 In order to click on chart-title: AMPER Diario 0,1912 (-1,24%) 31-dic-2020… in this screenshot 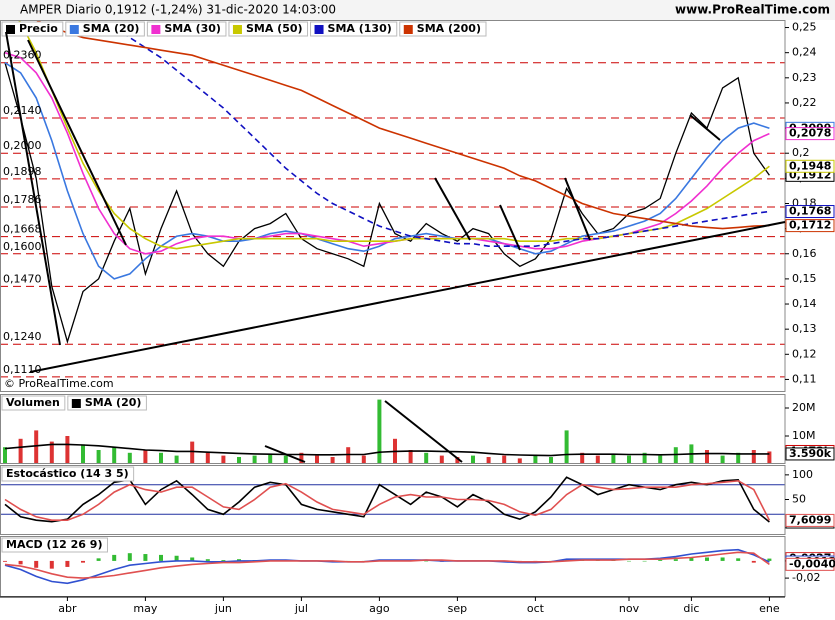, I will do `click(178, 10)`.